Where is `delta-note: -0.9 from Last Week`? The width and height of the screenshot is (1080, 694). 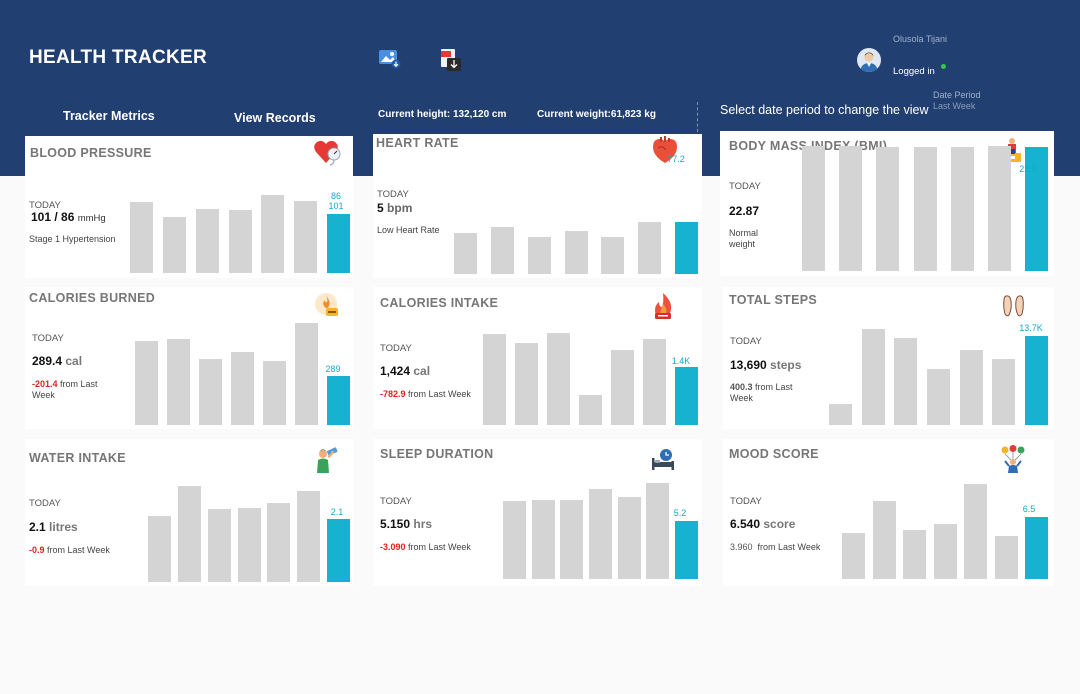 delta-note: -0.9 from Last Week is located at coordinates (69, 550).